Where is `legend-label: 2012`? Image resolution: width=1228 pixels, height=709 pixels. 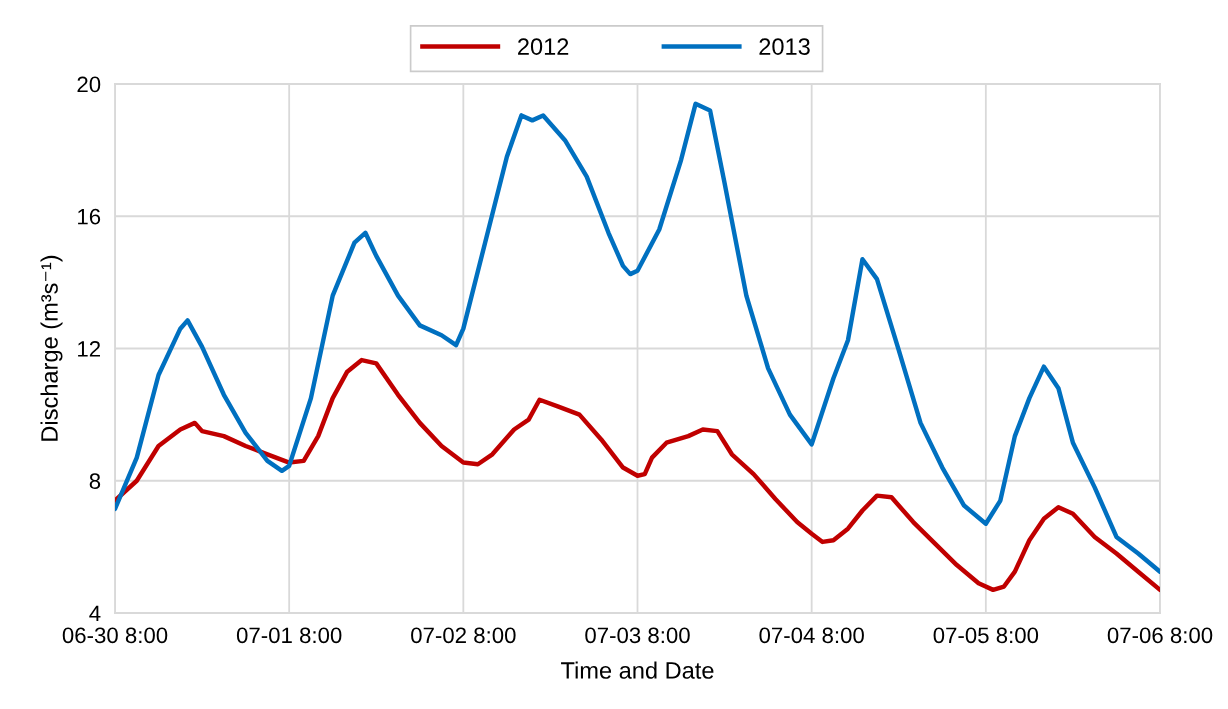
legend-label: 2012 is located at coordinates (543, 46).